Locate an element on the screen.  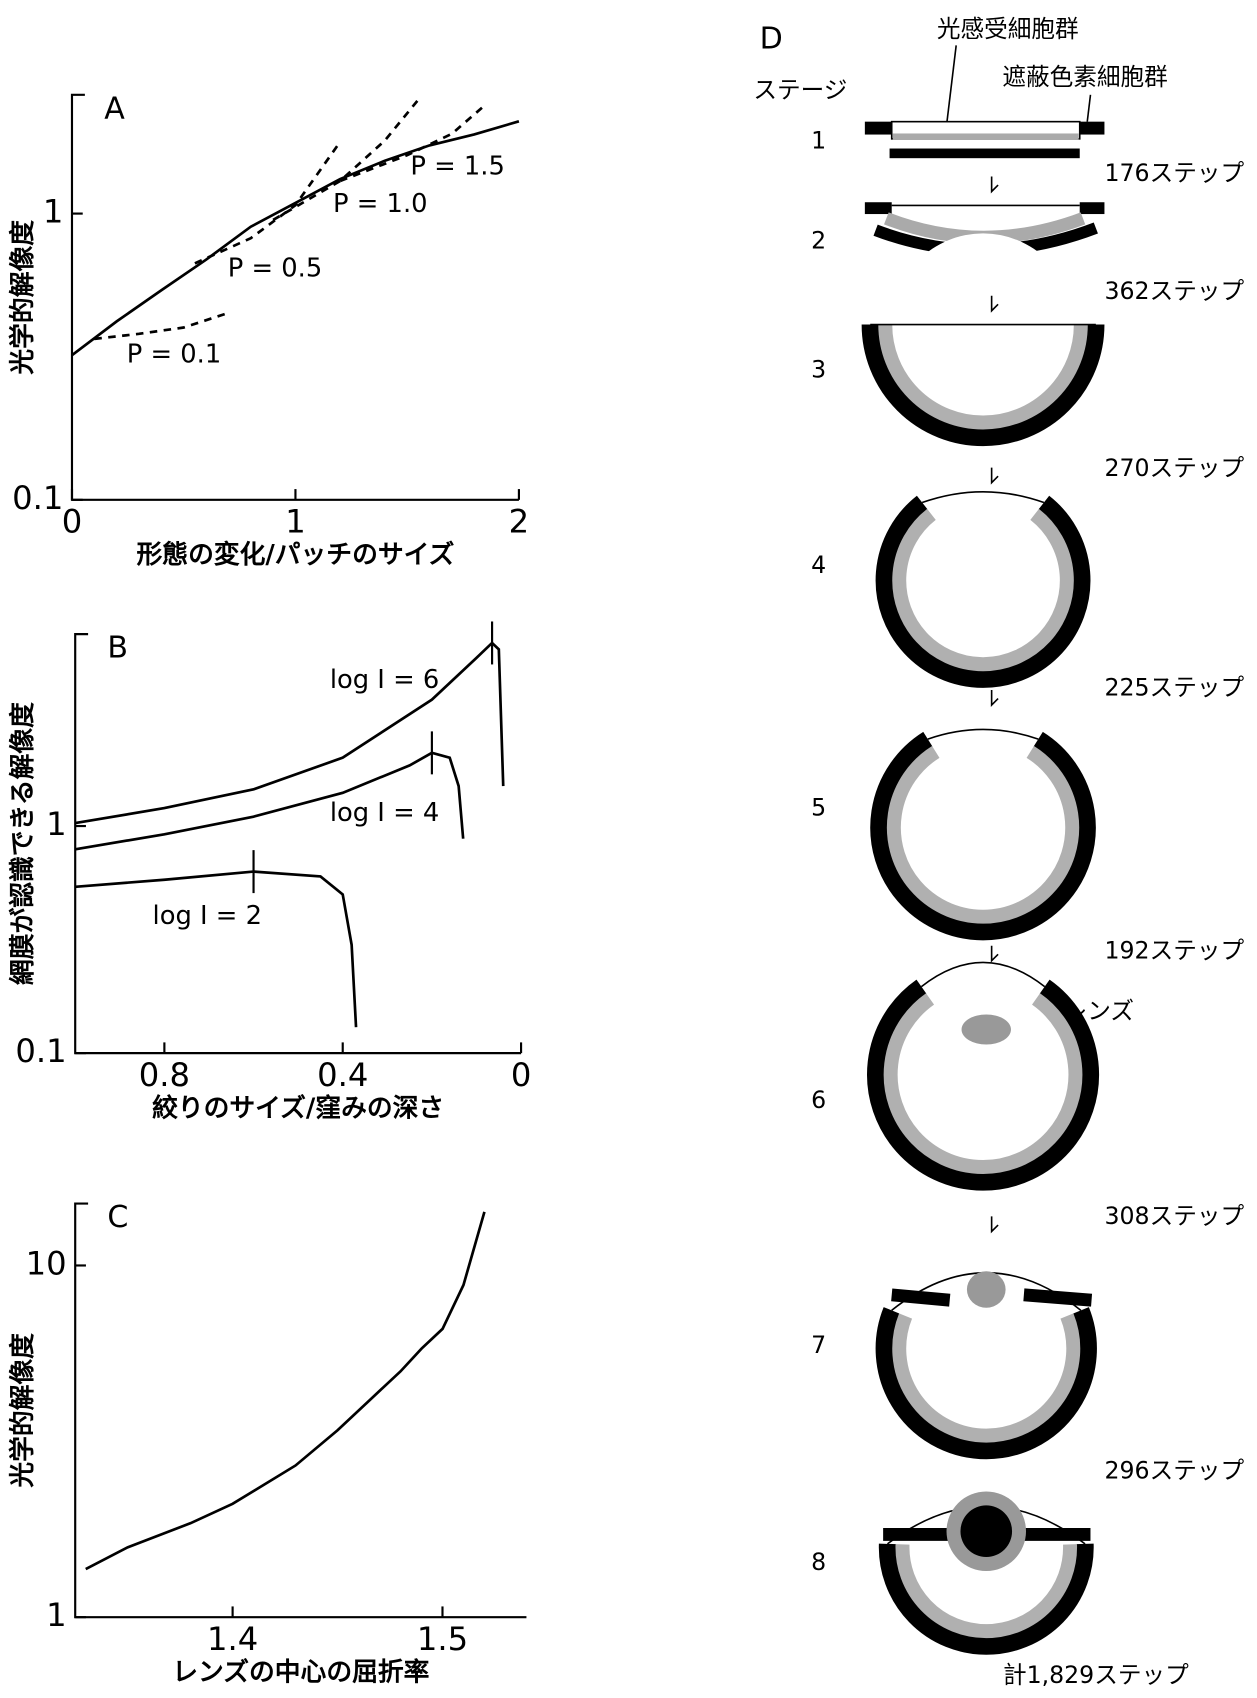
x-axis-label: 形態の変化/パッチのサイズ is located at coordinates (296, 554).